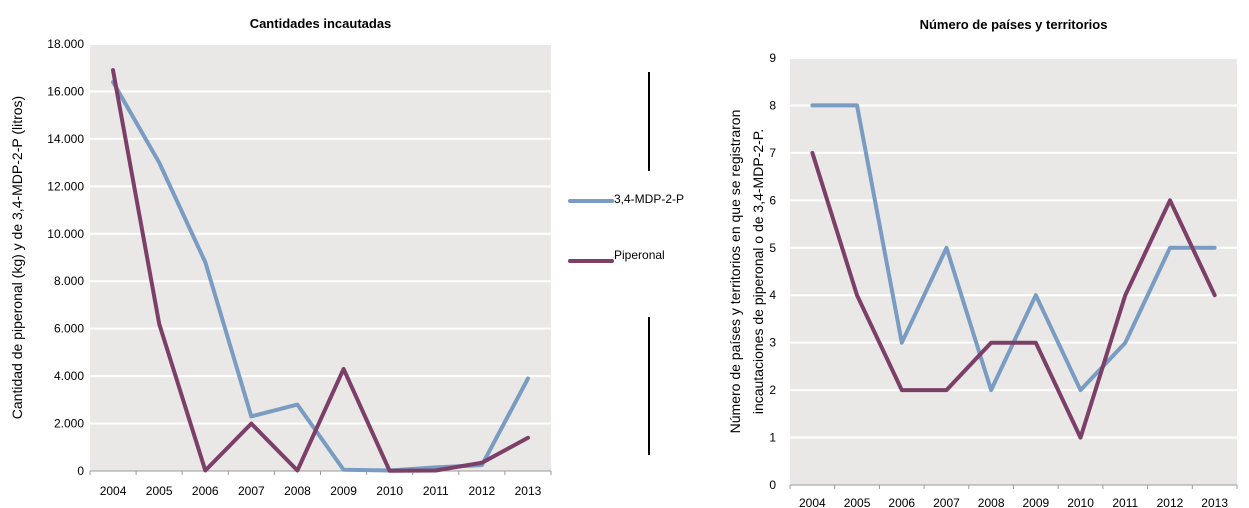  I want to click on legend-label-piperonal: Piperonal, so click(639, 255).